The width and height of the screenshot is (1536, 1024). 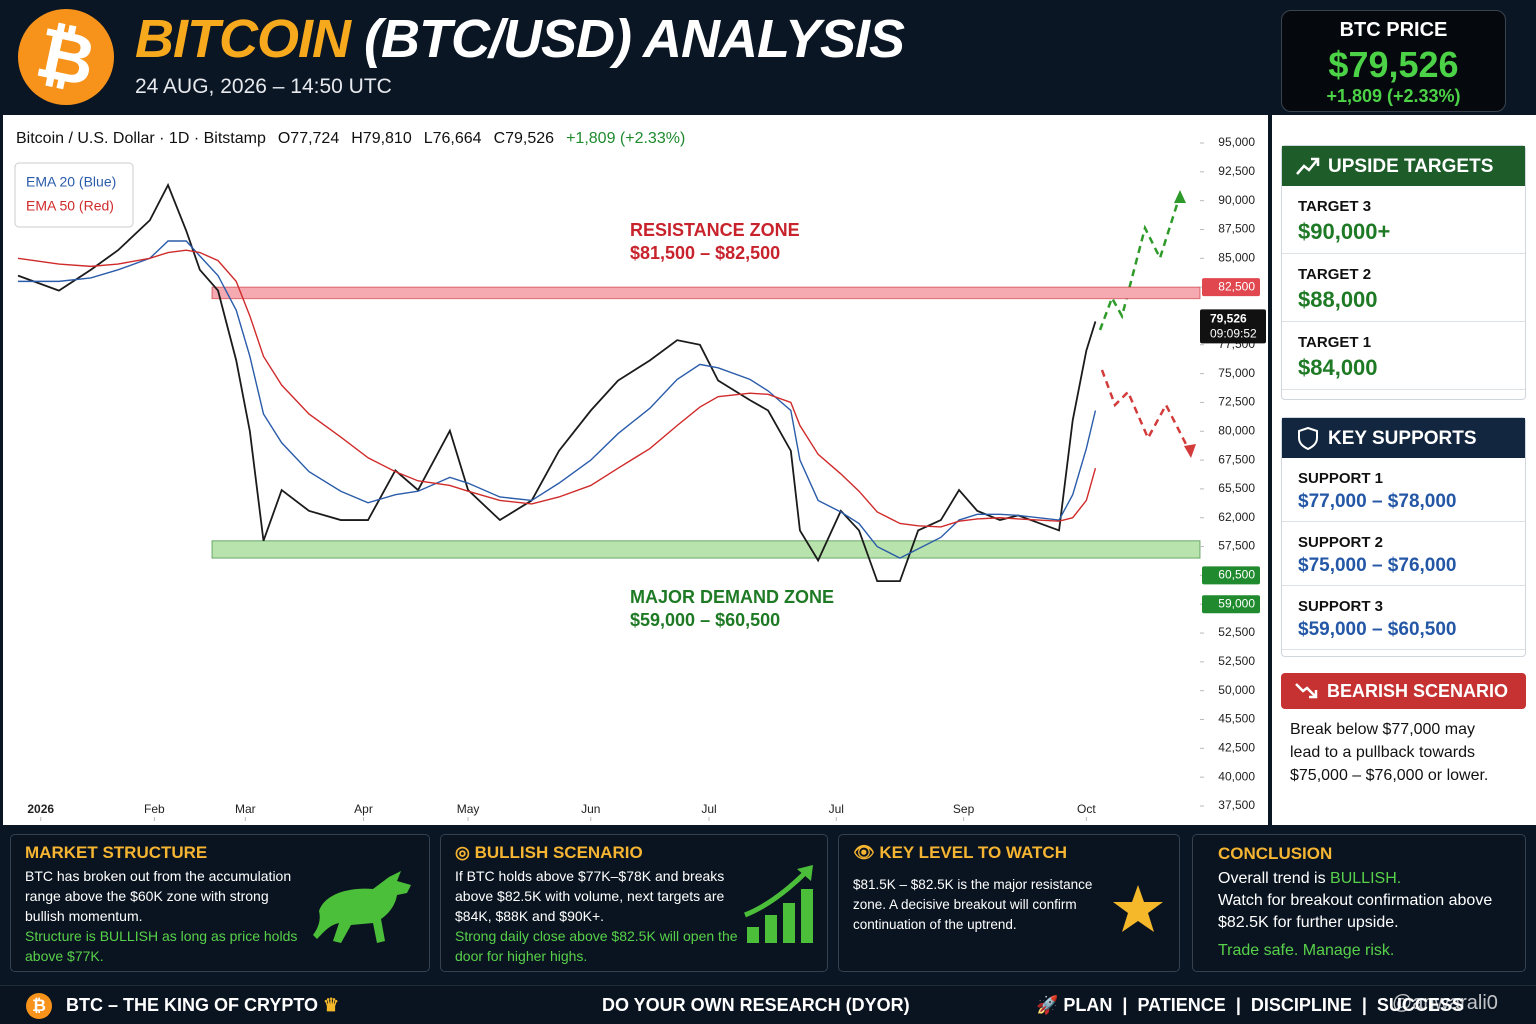 I want to click on row-value: $59,000 – $60,500, so click(x=1377, y=629).